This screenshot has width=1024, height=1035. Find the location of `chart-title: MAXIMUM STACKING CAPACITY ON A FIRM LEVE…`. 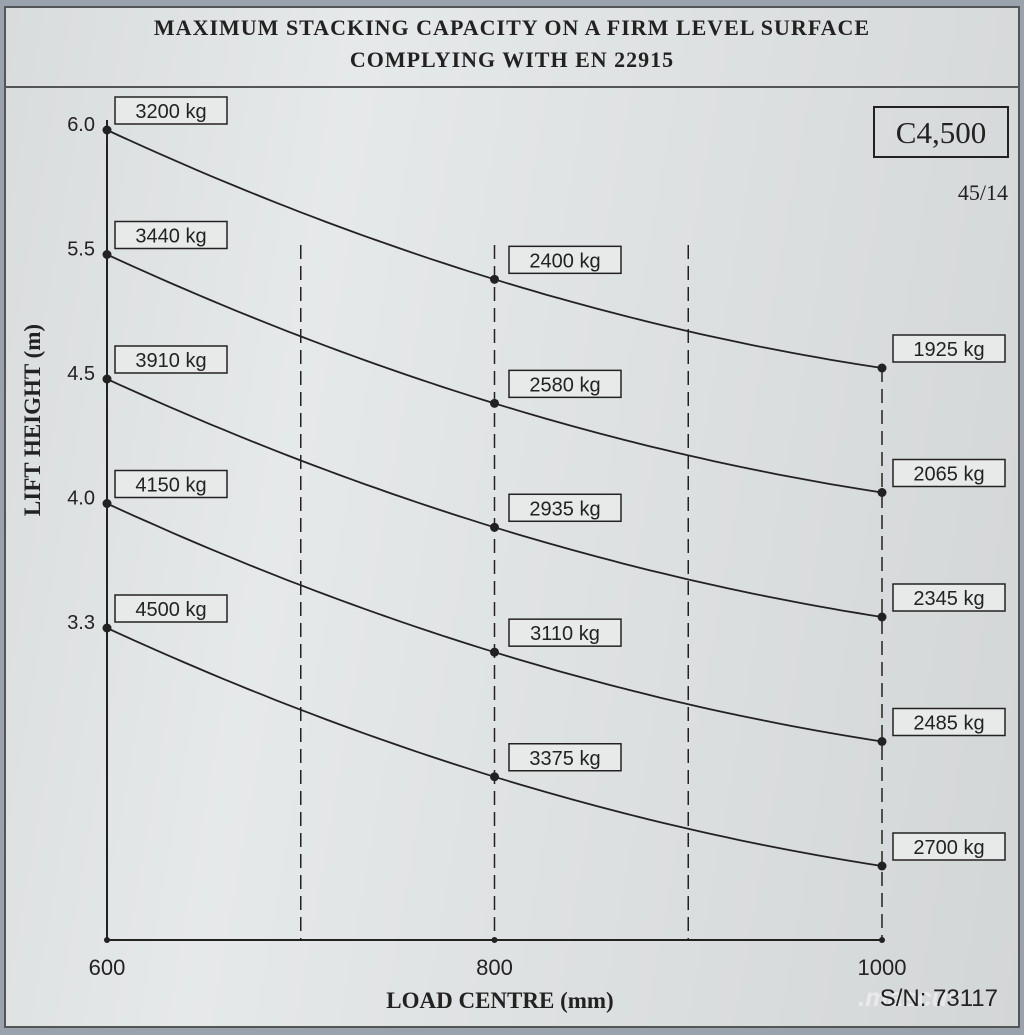

chart-title: MAXIMUM STACKING CAPACITY ON A FIRM LEVE… is located at coordinates (512, 27).